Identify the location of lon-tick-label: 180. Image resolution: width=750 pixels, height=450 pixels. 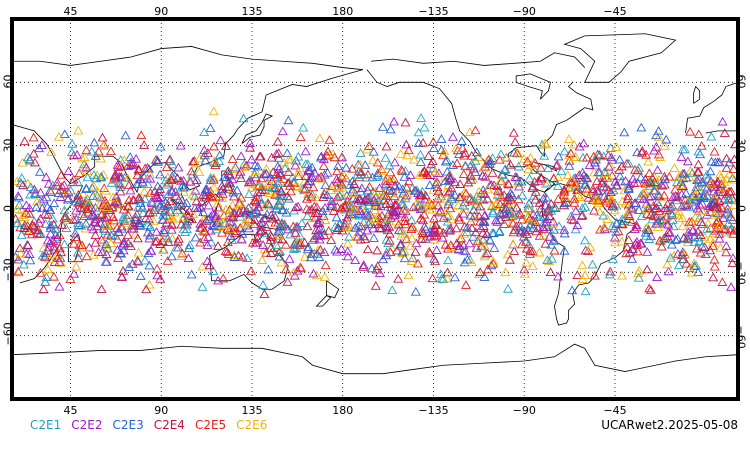
(343, 11).